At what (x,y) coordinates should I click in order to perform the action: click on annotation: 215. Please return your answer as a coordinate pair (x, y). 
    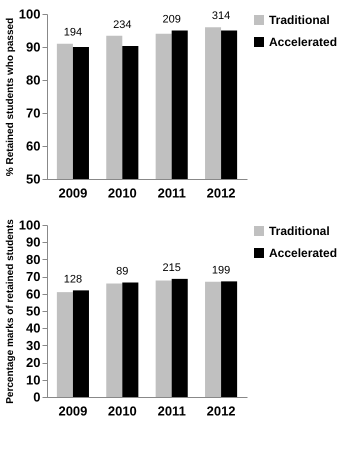
    Looking at the image, I should click on (171, 268).